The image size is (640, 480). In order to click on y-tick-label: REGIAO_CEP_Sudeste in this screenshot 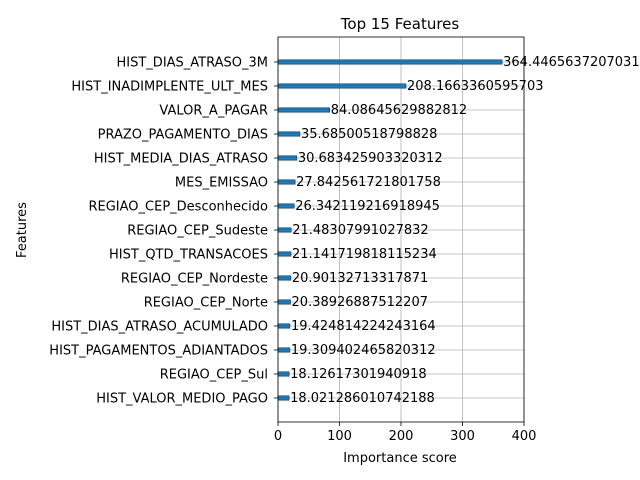, I will do `click(197, 231)`.